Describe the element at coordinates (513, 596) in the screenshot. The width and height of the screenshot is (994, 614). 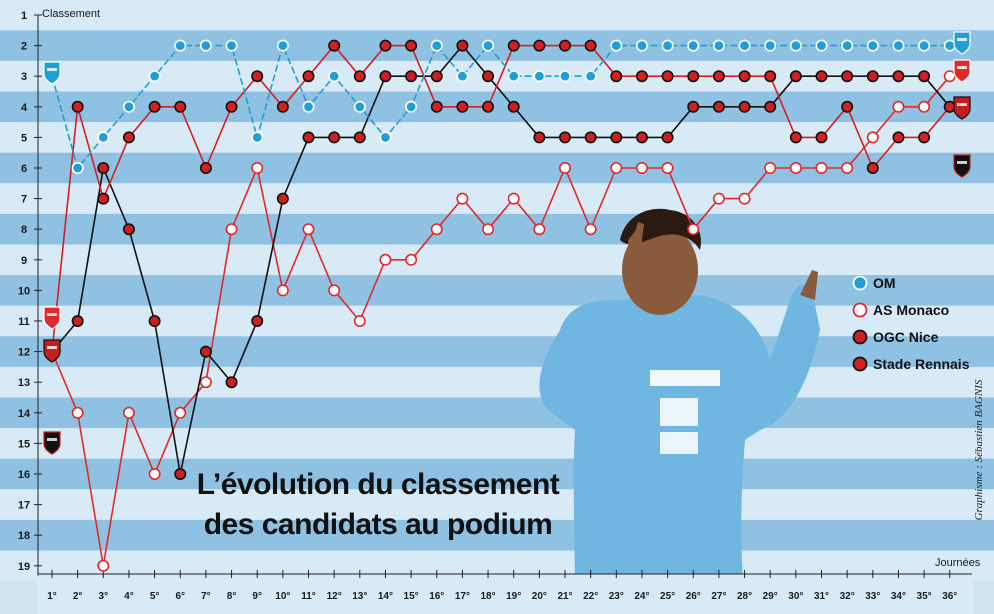
I see `x-tick-label: 19°` at that location.